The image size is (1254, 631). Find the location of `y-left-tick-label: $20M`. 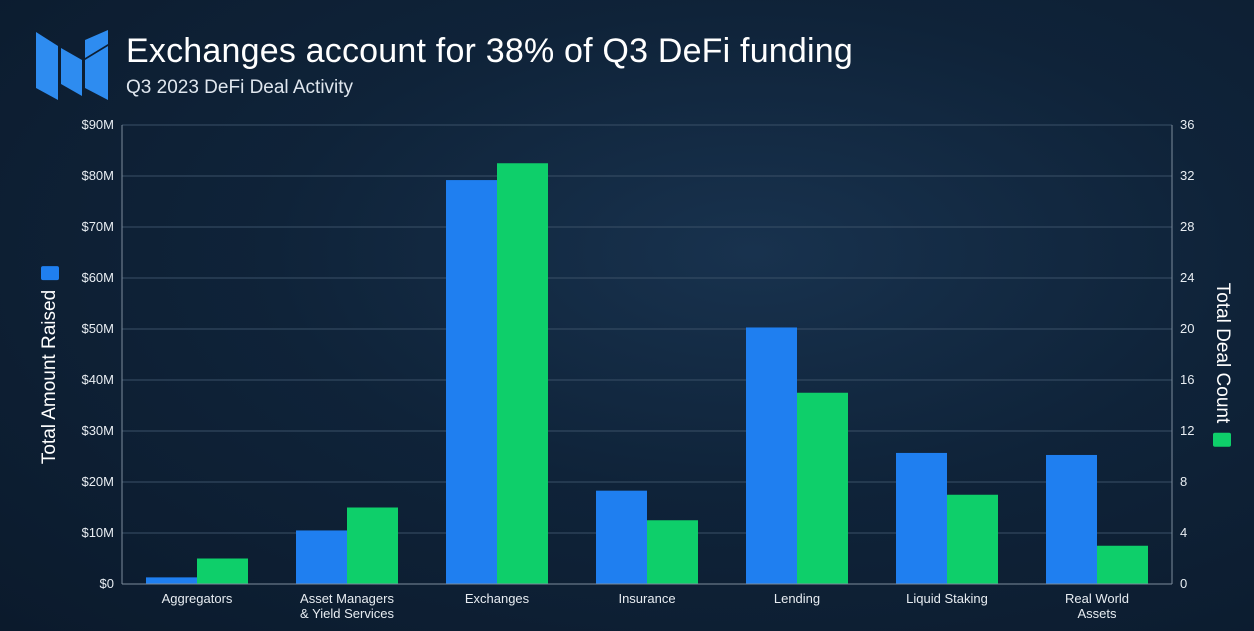

y-left-tick-label: $20M is located at coordinates (97, 481).